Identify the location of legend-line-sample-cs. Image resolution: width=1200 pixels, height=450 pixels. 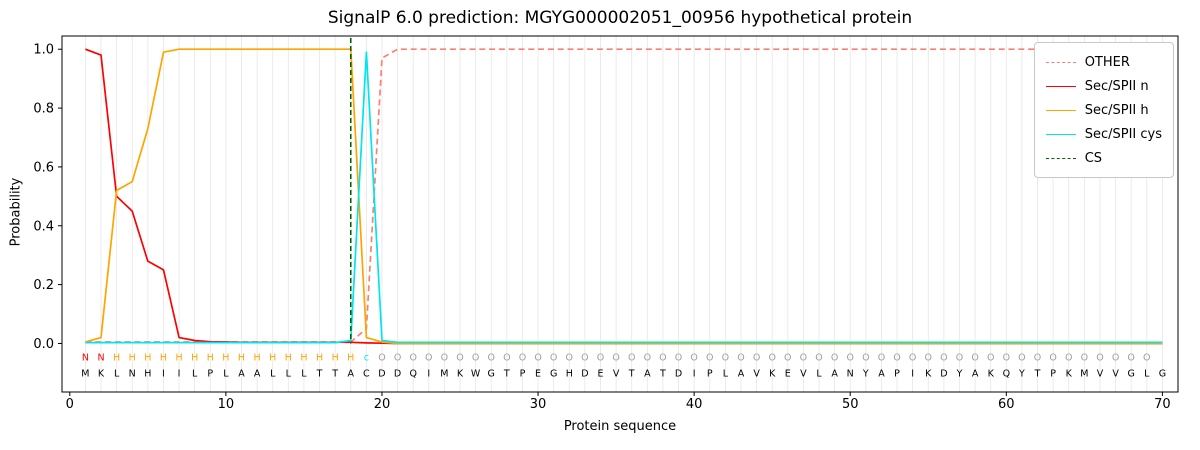
(1060, 158).